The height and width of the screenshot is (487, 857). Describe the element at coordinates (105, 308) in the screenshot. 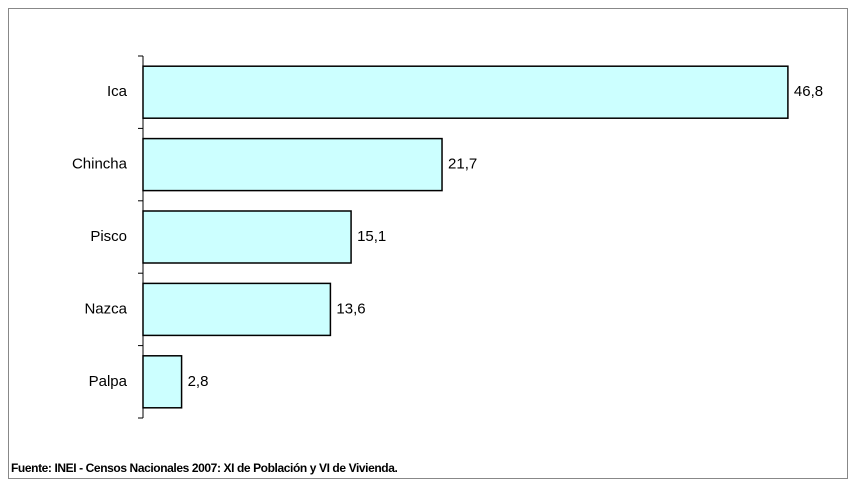

I see `y-tick-label: Nazca` at that location.